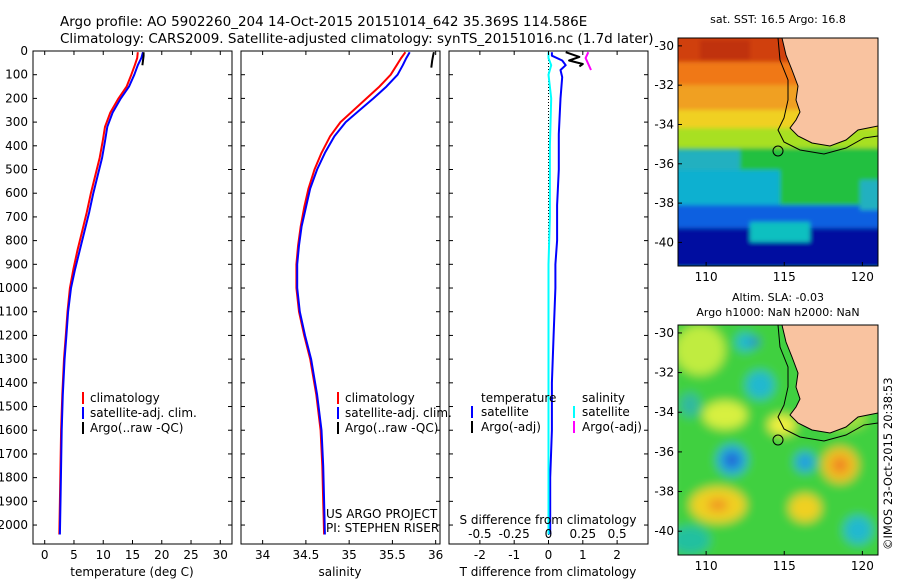 The width and height of the screenshot is (900, 580). I want to click on depth-tick-label: 1800, so click(14, 478).